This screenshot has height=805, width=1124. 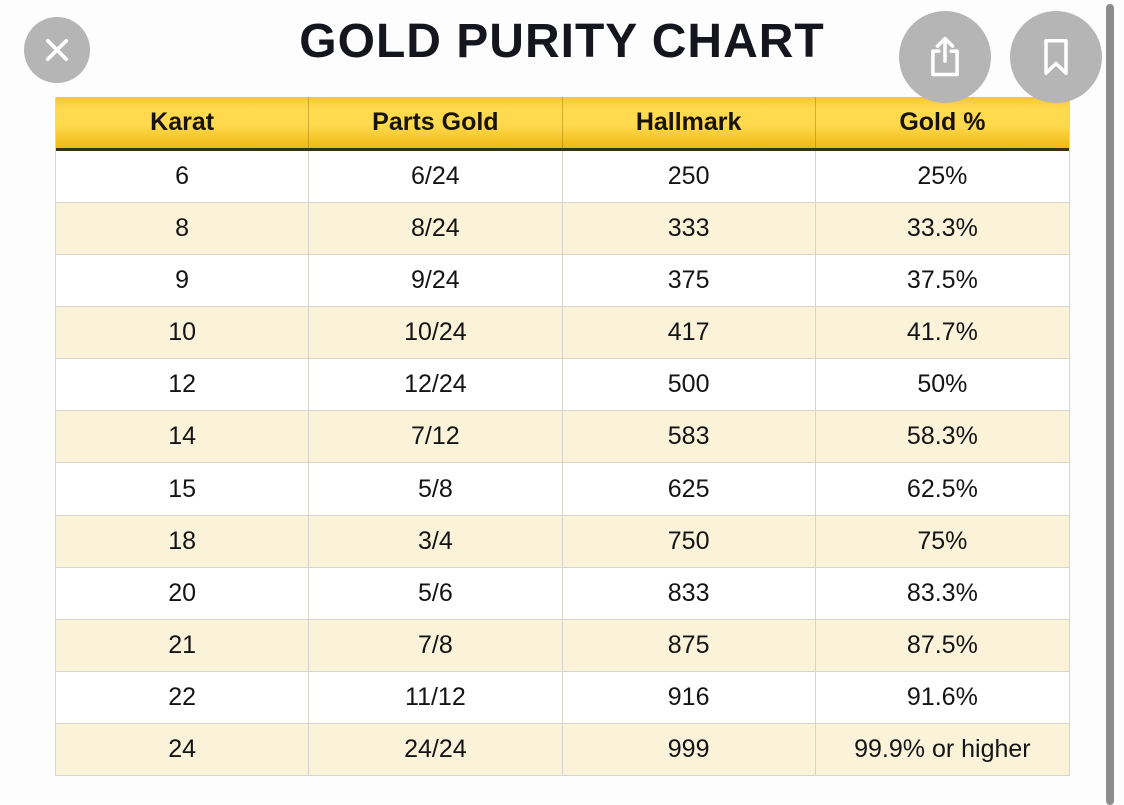 I want to click on table-row: 22 11/12 916 91.6%, so click(x=562, y=697).